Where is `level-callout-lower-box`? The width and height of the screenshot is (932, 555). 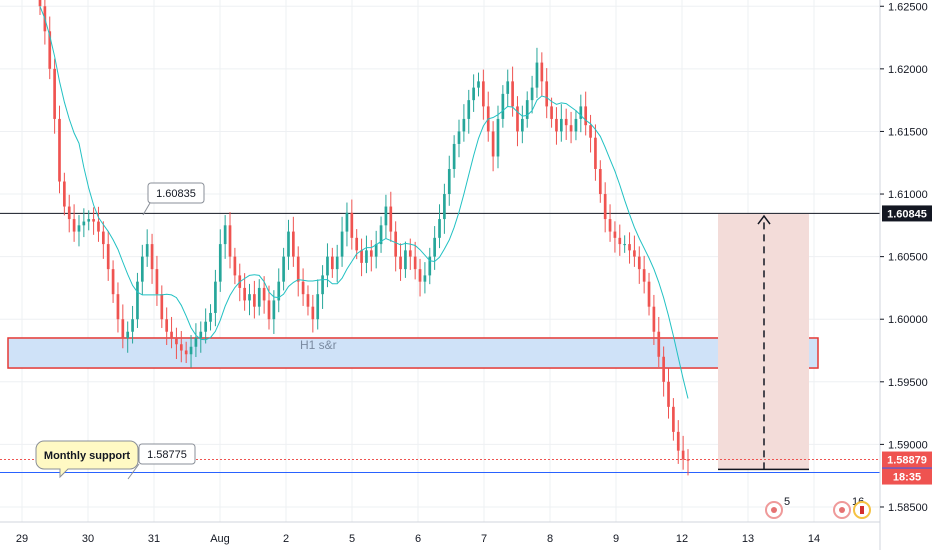
level-callout-lower-box is located at coordinates (167, 454).